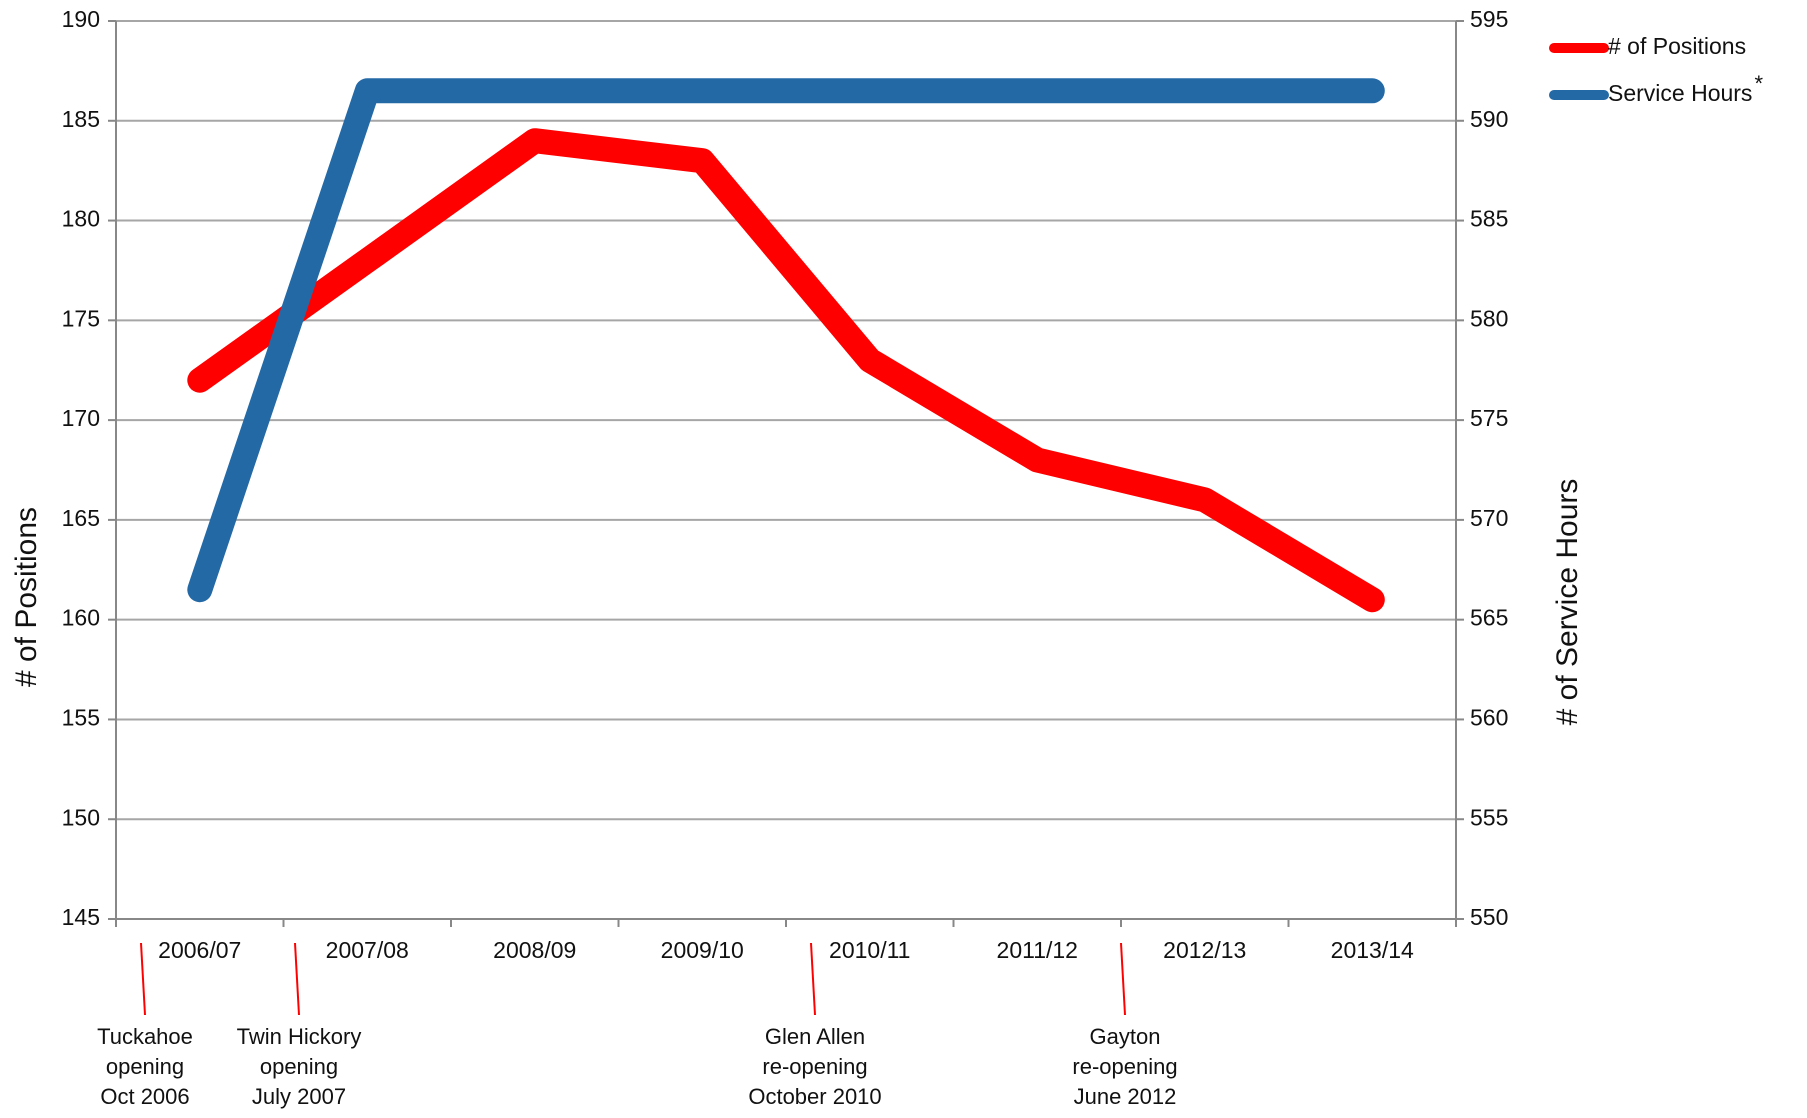  What do you see at coordinates (1489, 518) in the screenshot?
I see `y2-tick-label: 570` at bounding box center [1489, 518].